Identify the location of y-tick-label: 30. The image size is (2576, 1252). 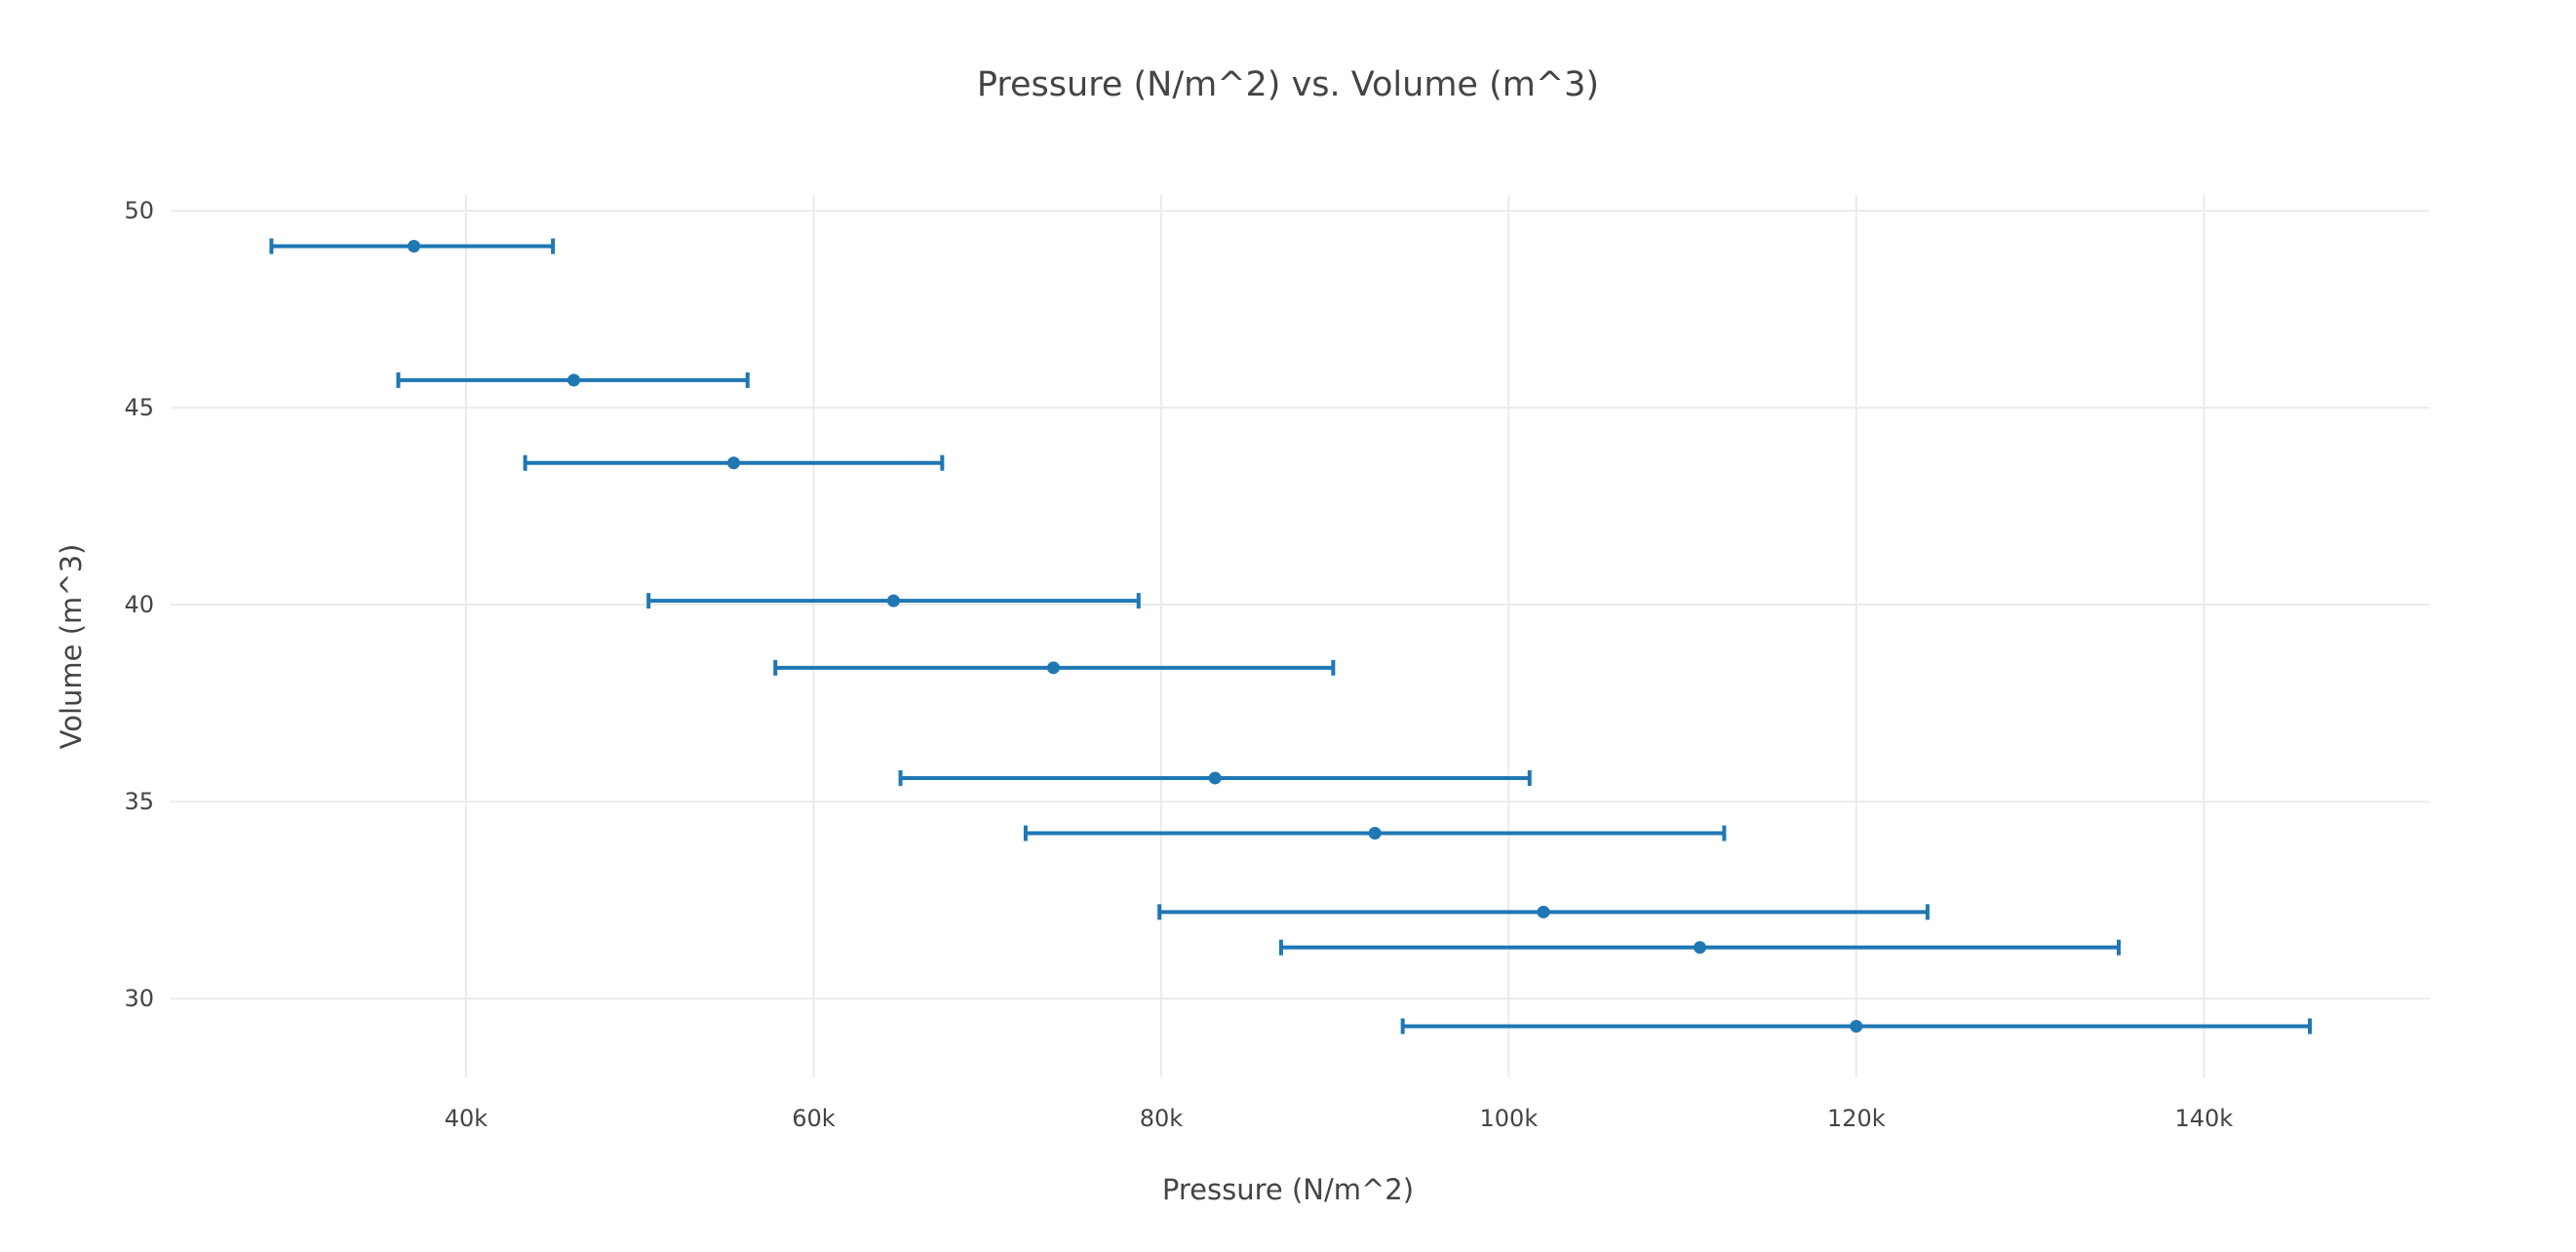
(139, 999).